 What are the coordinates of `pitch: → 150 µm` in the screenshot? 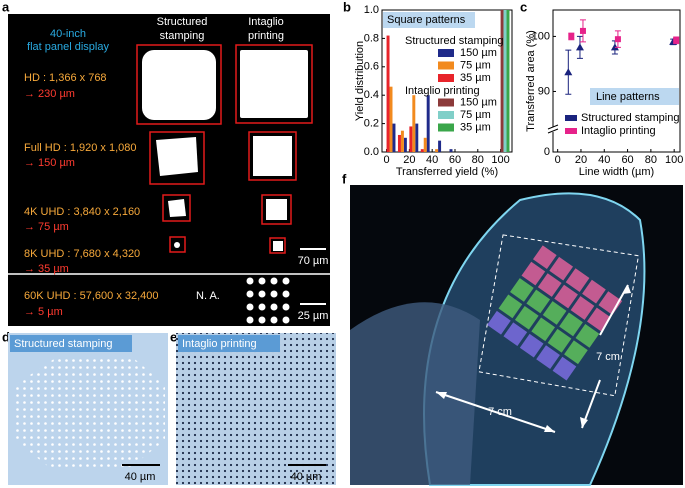 It's located at (49, 163).